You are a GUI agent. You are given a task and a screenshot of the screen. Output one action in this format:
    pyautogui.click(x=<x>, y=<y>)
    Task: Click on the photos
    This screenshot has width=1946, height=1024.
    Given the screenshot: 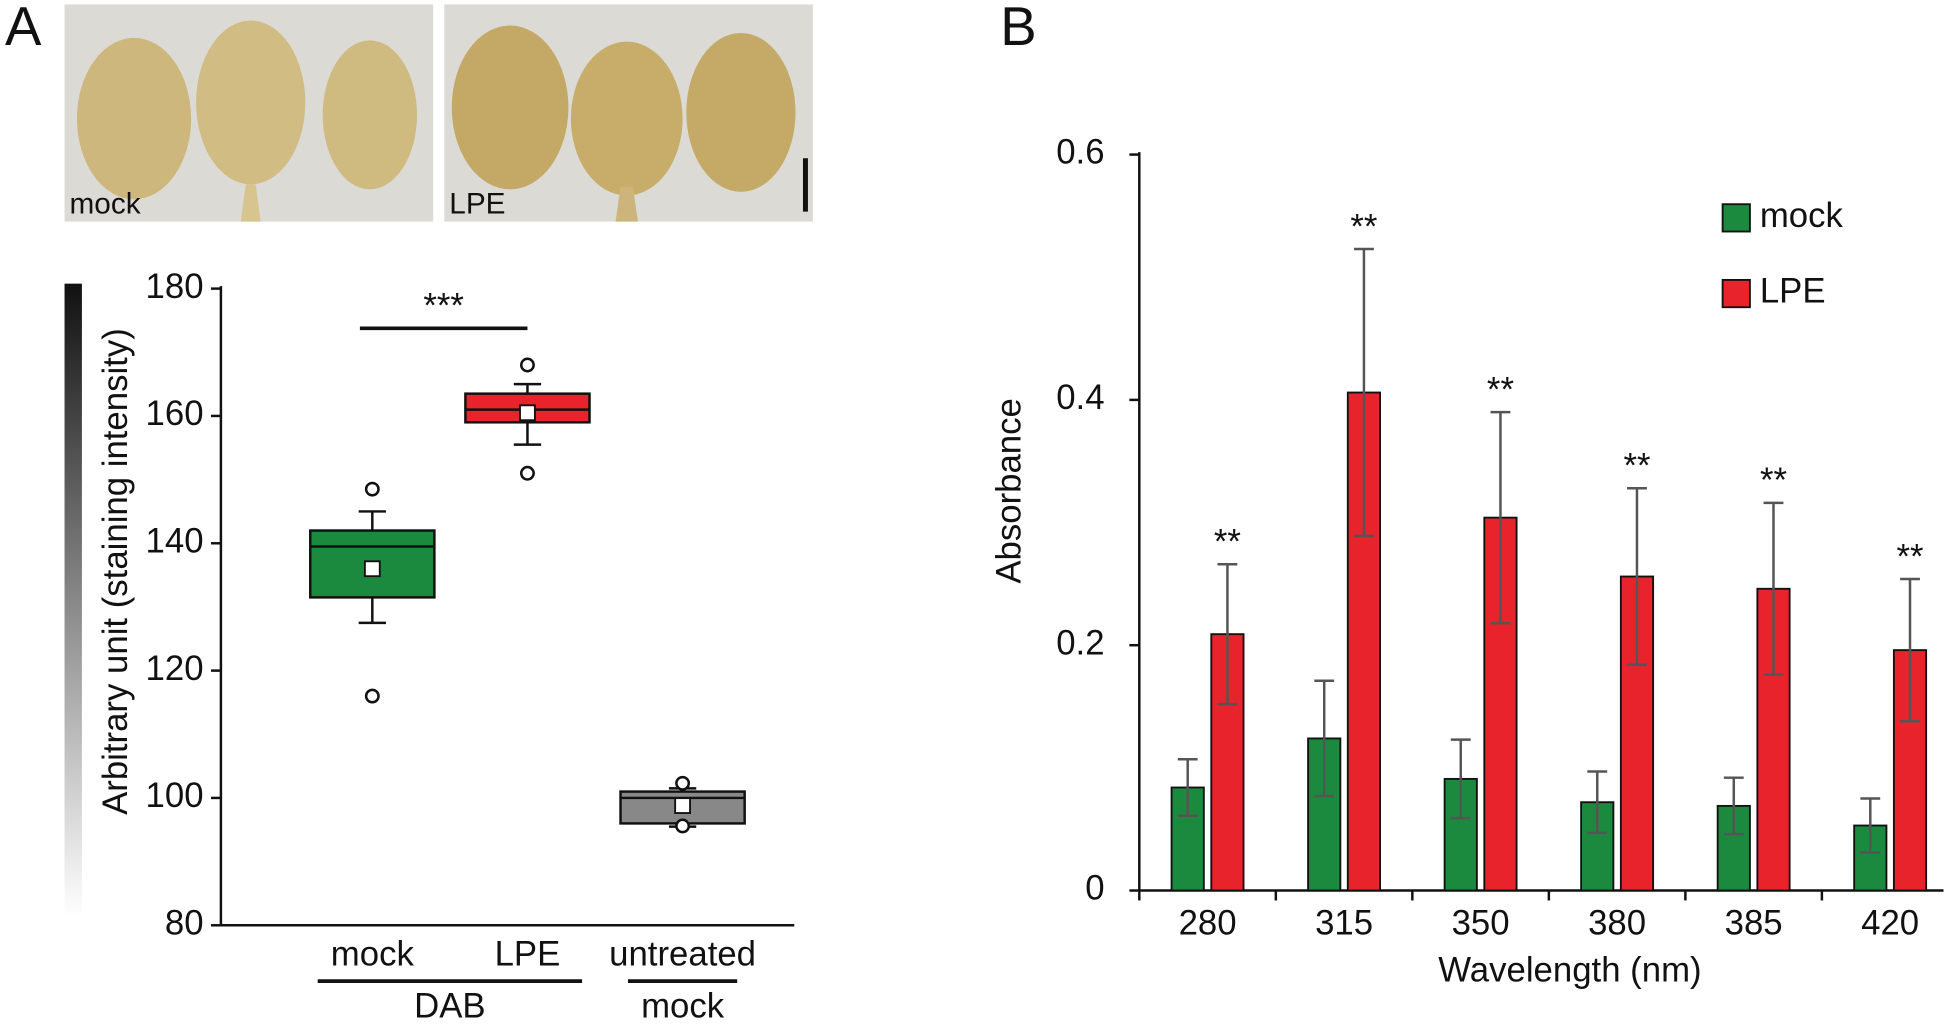 What is the action you would take?
    pyautogui.click(x=438, y=113)
    